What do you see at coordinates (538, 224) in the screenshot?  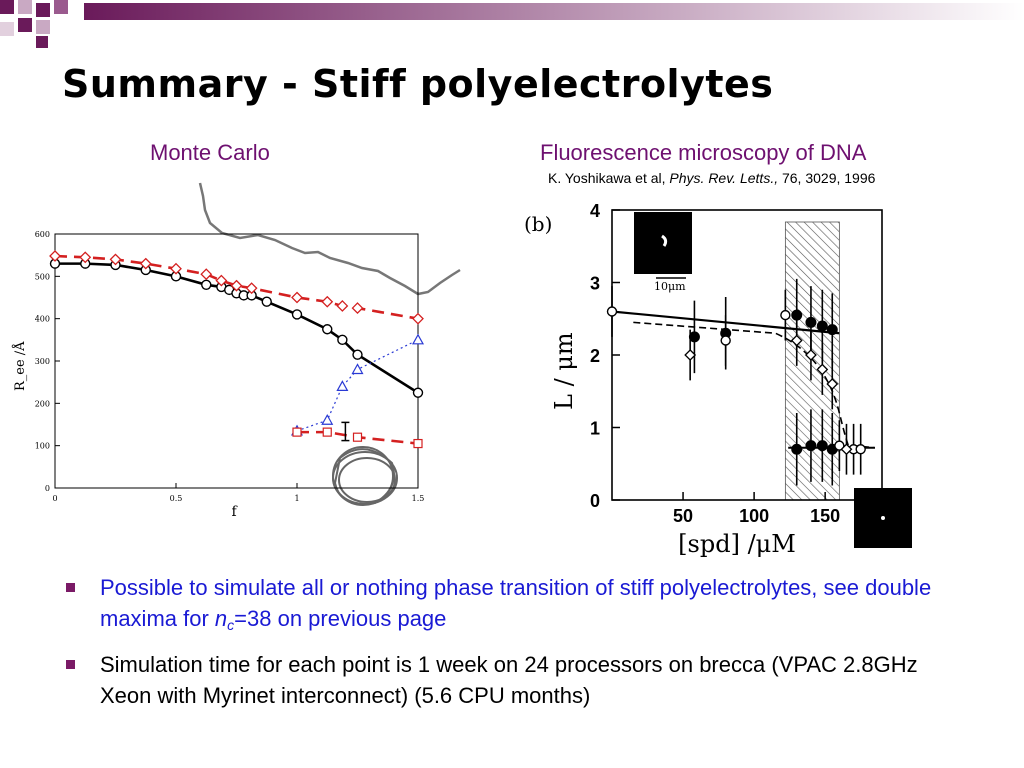 I see `panel-label: (b)` at bounding box center [538, 224].